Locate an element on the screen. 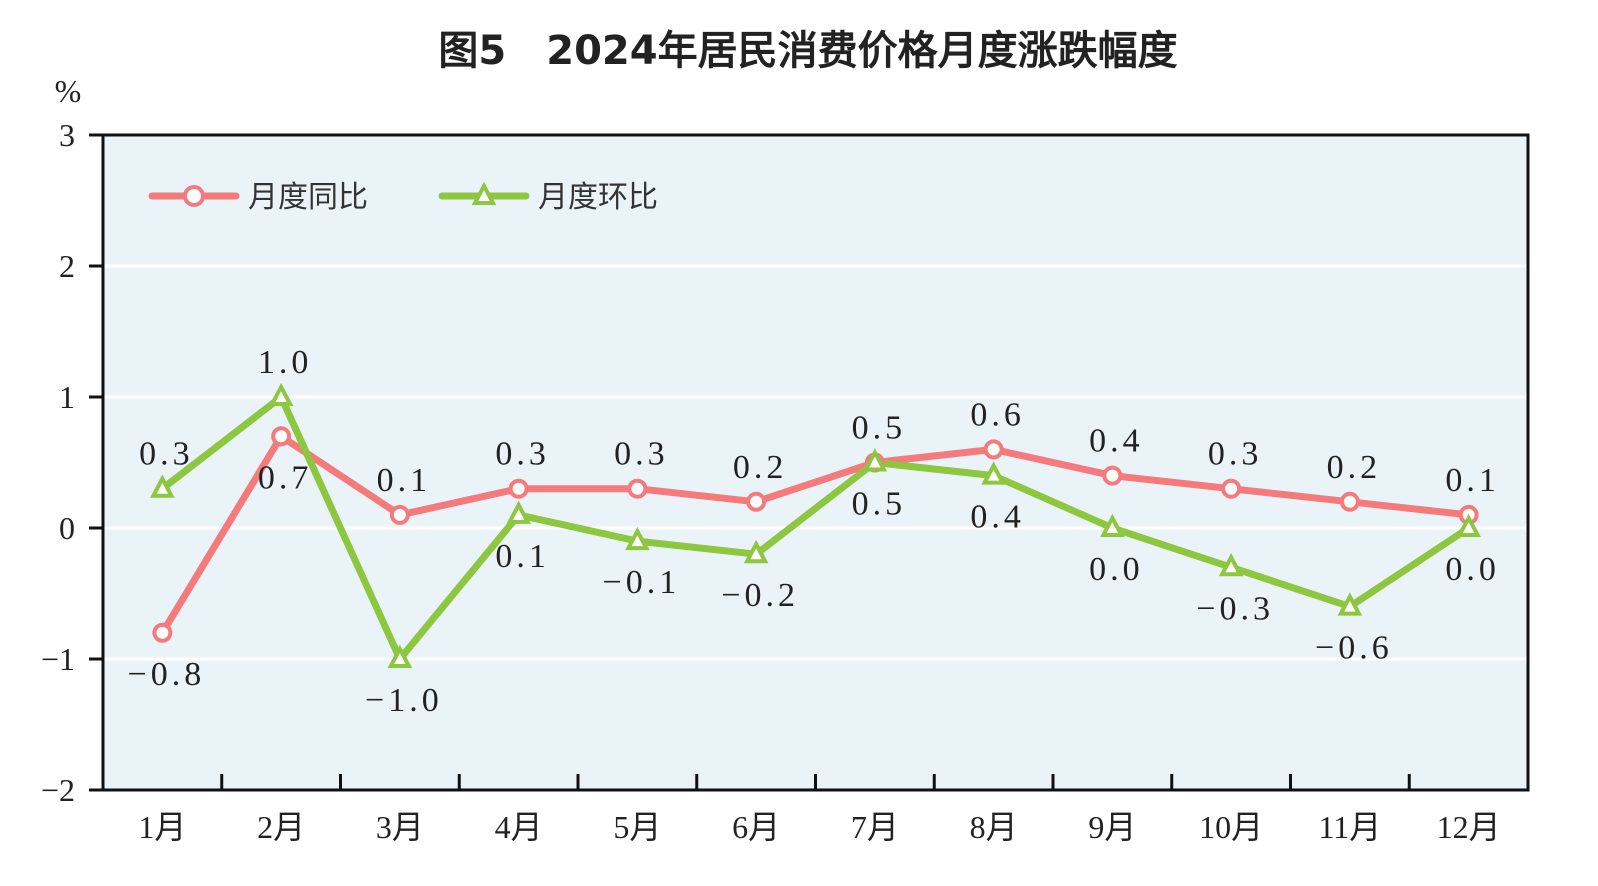 Image resolution: width=1598 pixels, height=886 pixels. y-axis-unit: % is located at coordinates (68, 91).